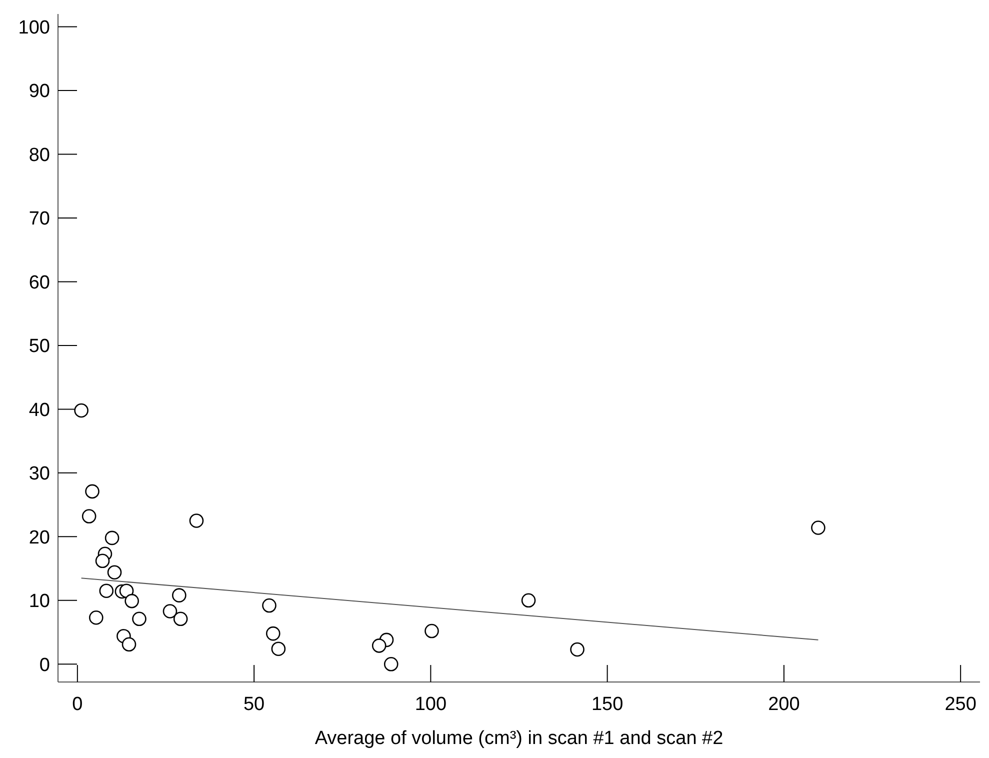 This screenshot has width=989, height=758. I want to click on y-tick-label: 40, so click(39, 410).